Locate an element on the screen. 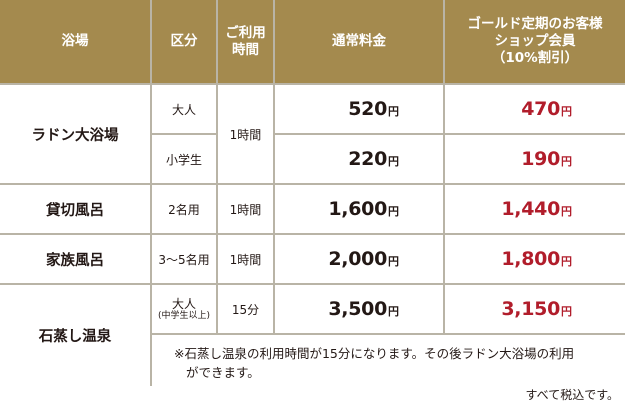  radon-adult-regular-amount: 520 is located at coordinates (367, 109).